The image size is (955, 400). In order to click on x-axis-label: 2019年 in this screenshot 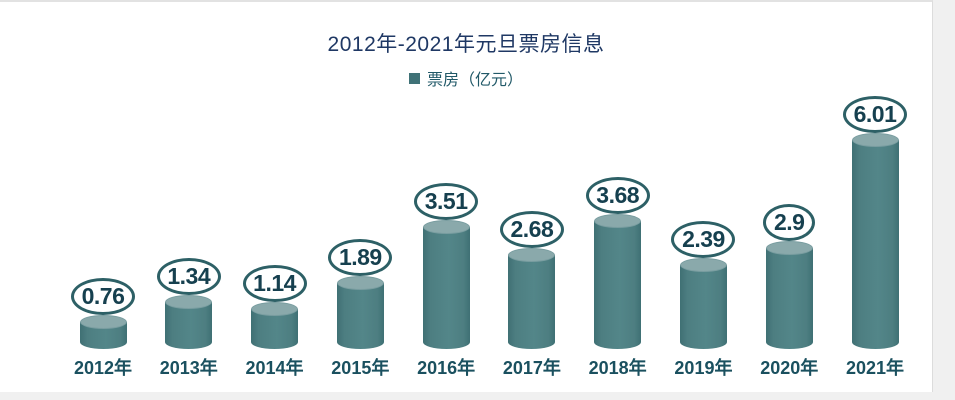, I will do `click(703, 368)`.